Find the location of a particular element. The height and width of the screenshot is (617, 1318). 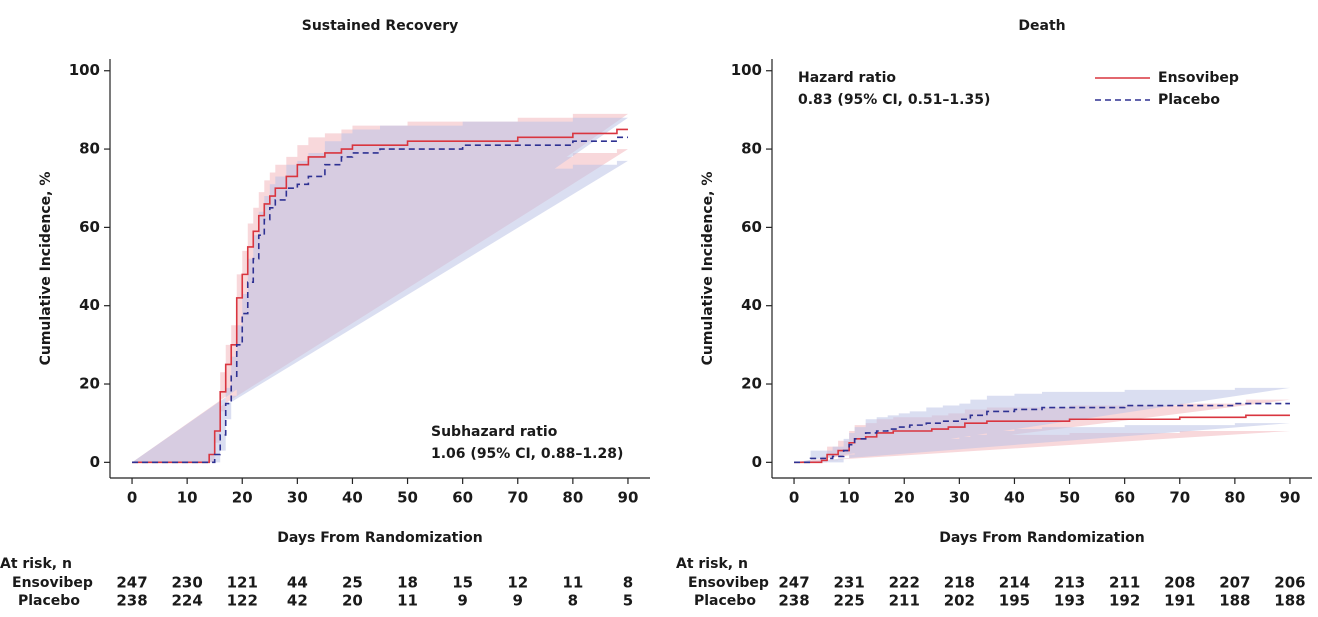

risk-count: 12 is located at coordinates (517, 583).